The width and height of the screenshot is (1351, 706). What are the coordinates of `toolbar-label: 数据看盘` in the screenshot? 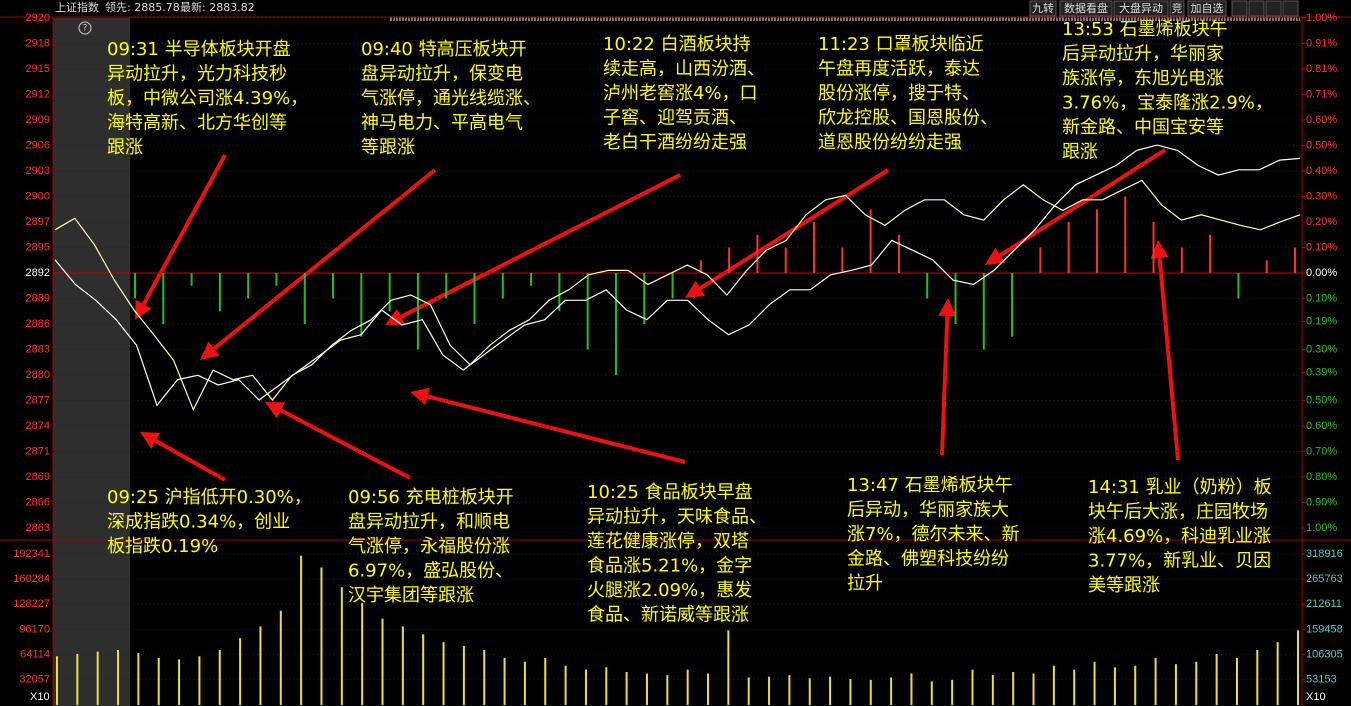 It's located at (1086, 8).